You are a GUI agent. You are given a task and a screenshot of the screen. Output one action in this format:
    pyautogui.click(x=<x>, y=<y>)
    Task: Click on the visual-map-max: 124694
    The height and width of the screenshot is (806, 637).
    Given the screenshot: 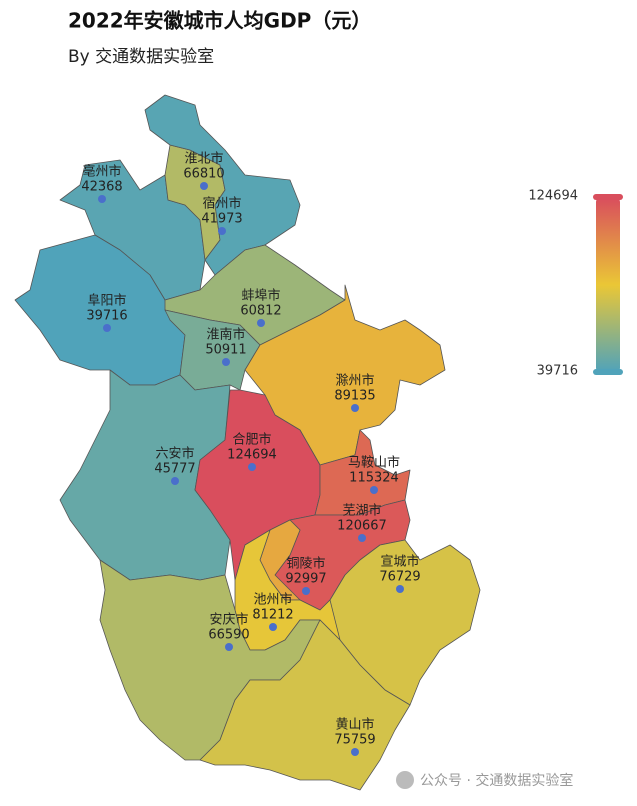 What is the action you would take?
    pyautogui.click(x=553, y=196)
    